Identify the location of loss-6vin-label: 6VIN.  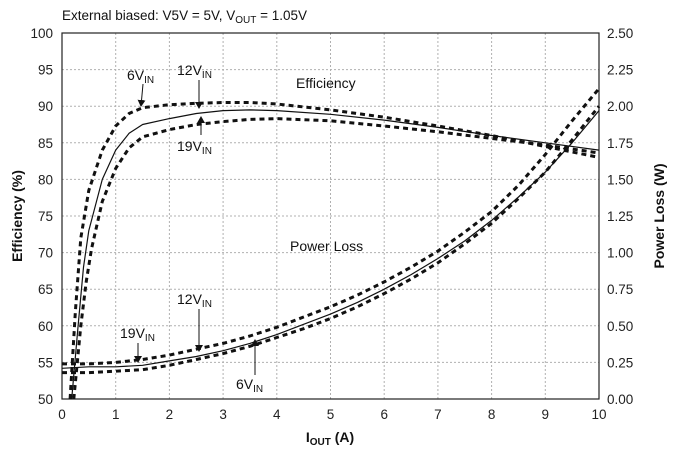
(249, 385).